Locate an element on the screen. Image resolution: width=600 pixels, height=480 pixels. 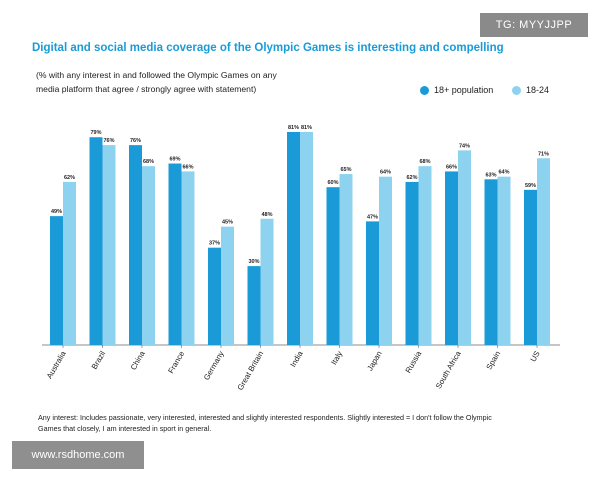
data-label: 74% is located at coordinates (464, 146).